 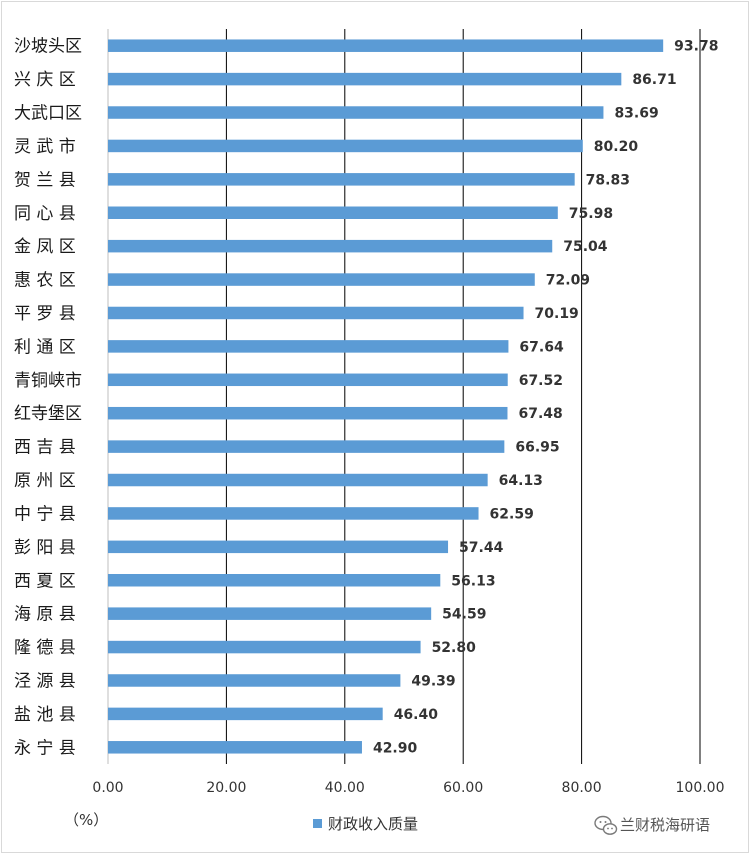 I want to click on x-tick-label: 80.00, so click(x=582, y=788).